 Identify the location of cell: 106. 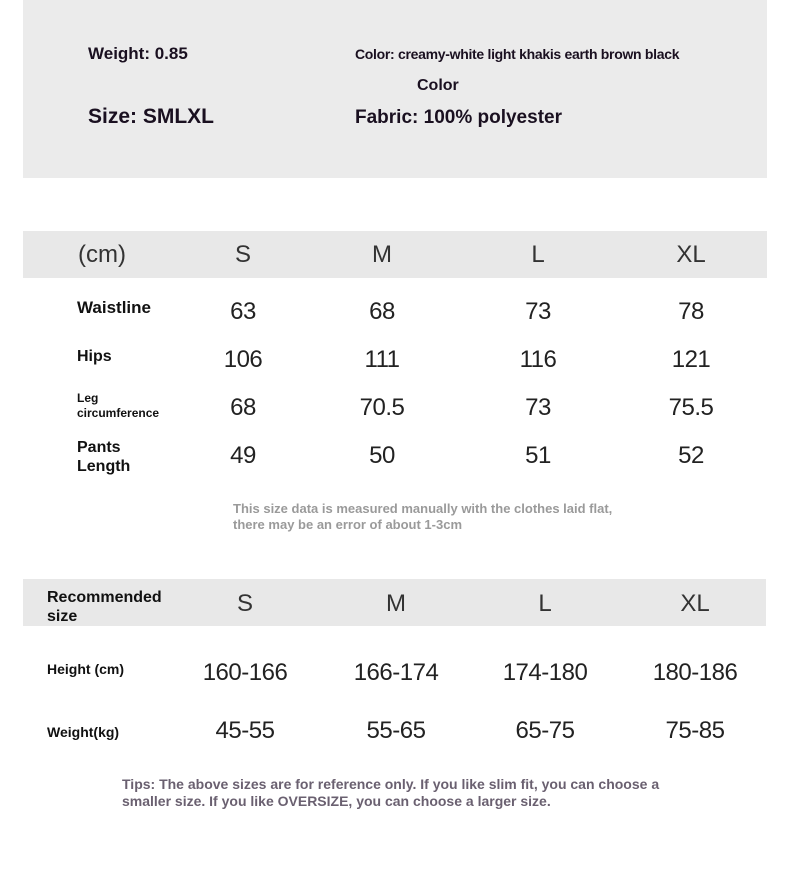
(243, 359).